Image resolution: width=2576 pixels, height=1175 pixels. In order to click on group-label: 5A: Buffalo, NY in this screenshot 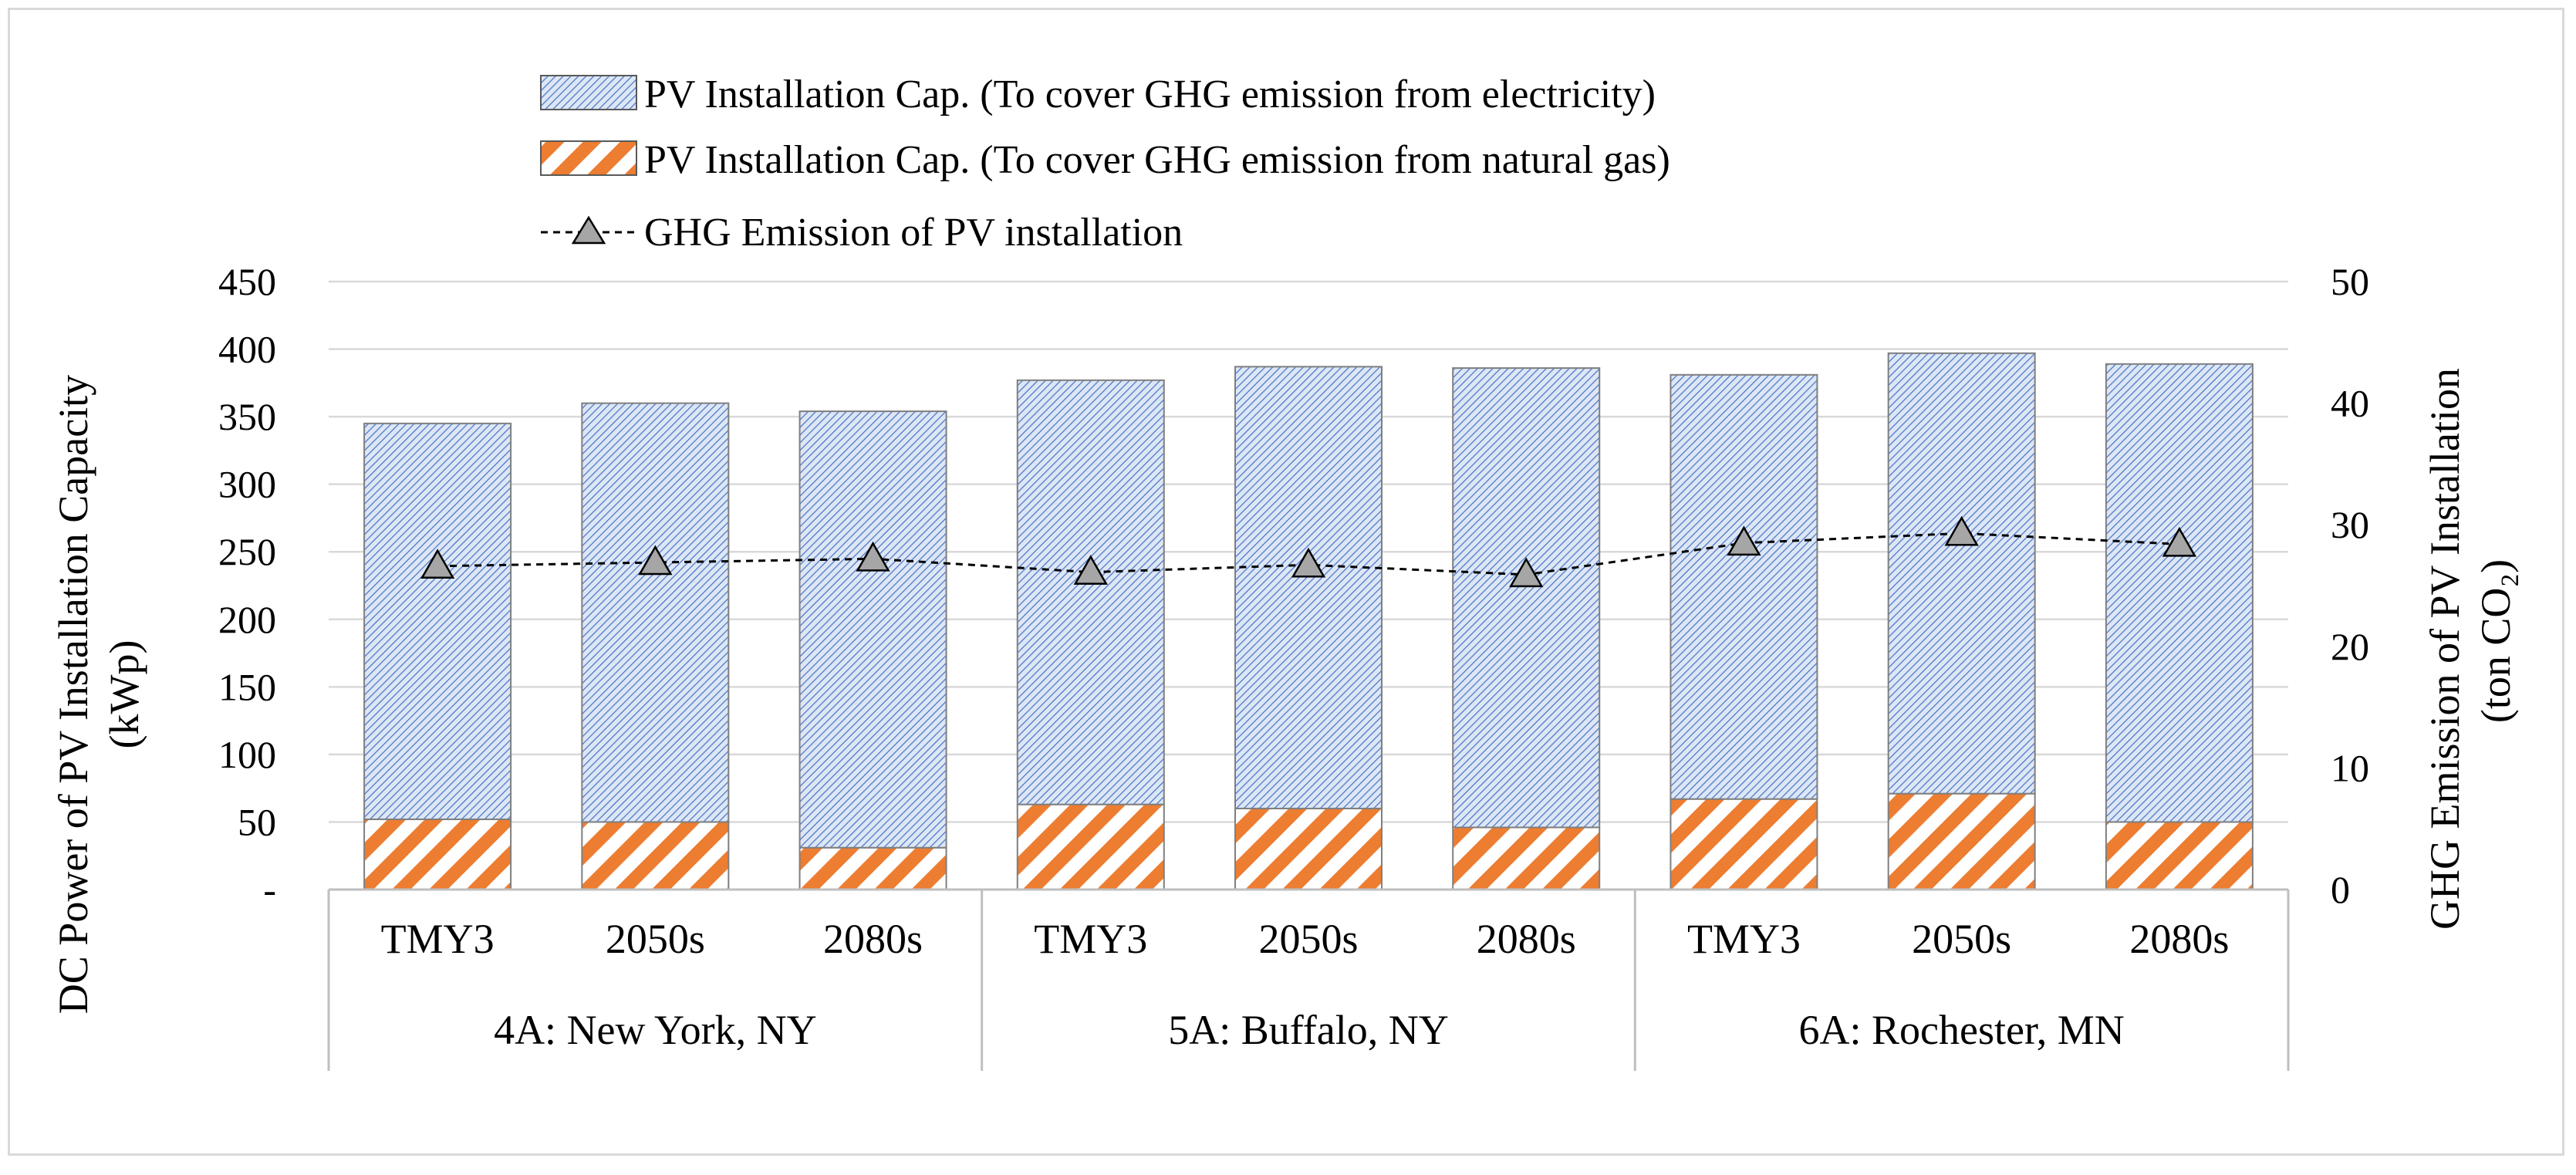, I will do `click(1308, 1030)`.